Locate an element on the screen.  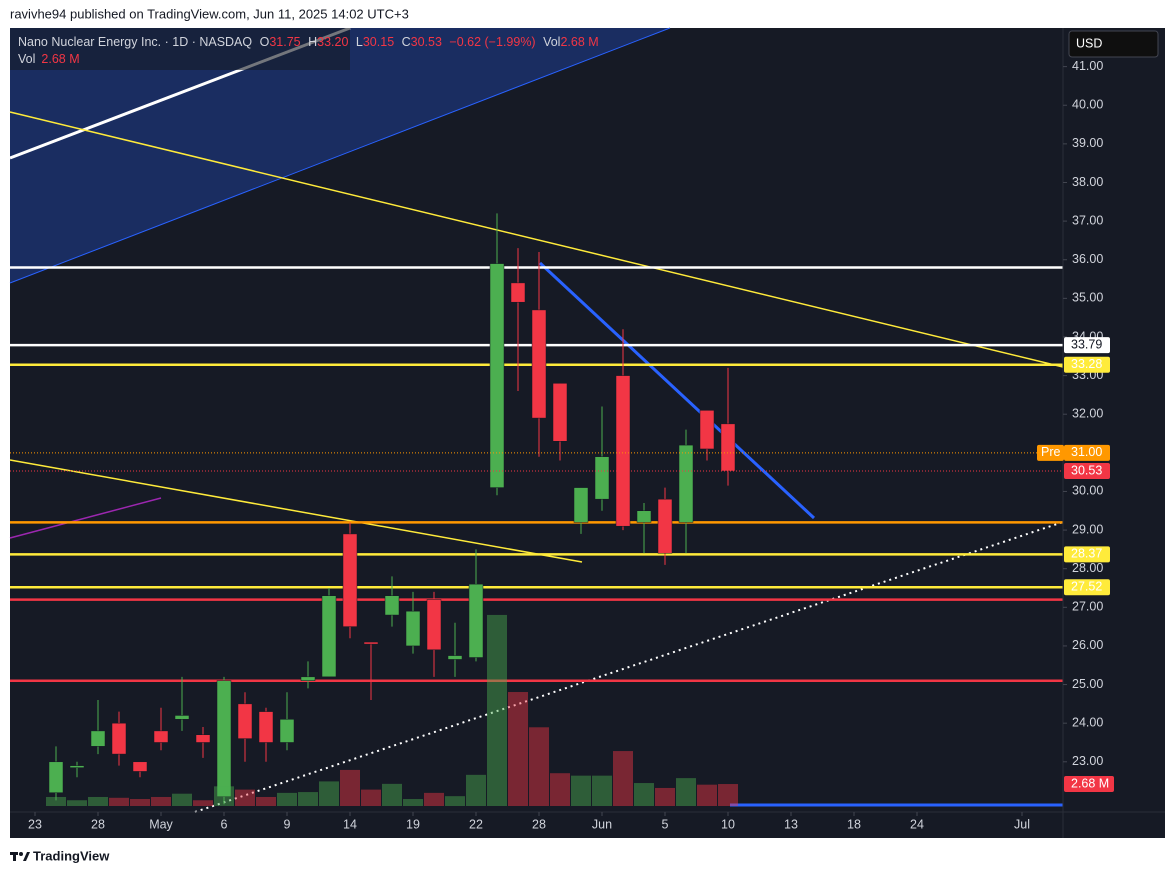
y-tick-label: 41.00 is located at coordinates (1087, 66).